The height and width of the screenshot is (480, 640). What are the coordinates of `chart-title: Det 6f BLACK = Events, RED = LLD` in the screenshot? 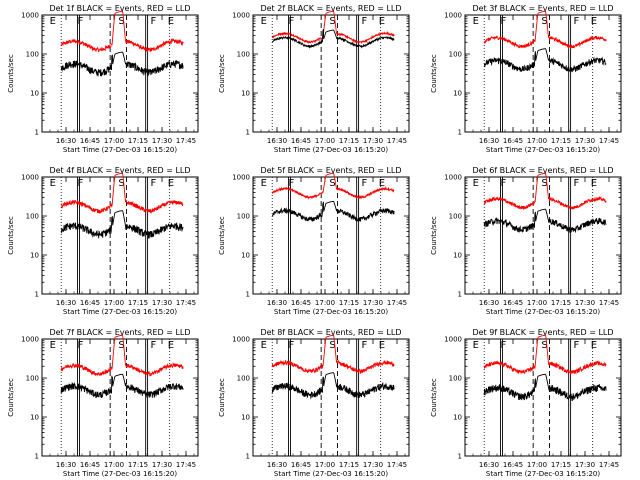 It's located at (542, 170).